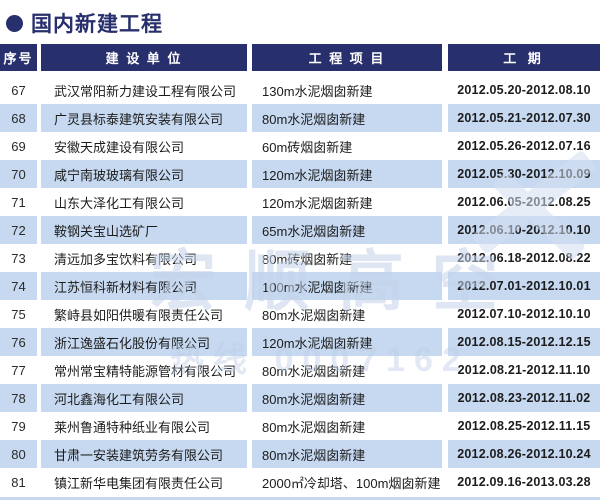  I want to click on serial-no-cell: 77, so click(18, 370).